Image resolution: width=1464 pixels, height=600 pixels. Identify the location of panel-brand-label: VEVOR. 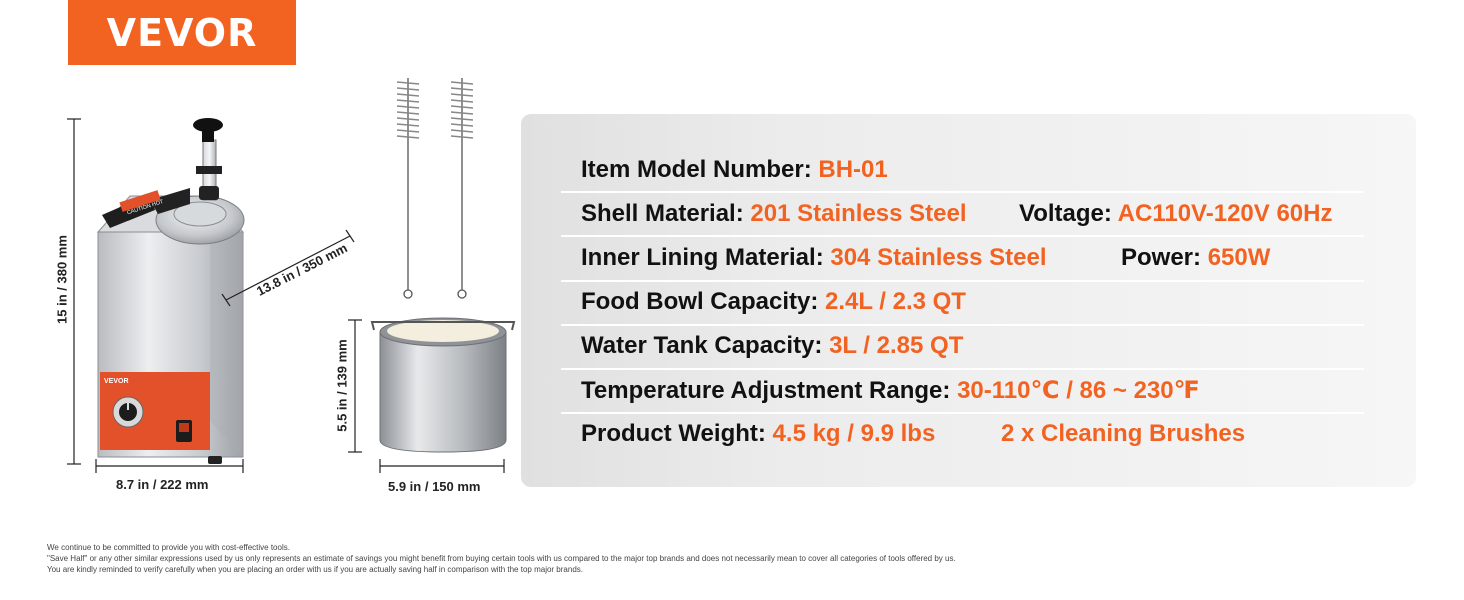
(116, 381).